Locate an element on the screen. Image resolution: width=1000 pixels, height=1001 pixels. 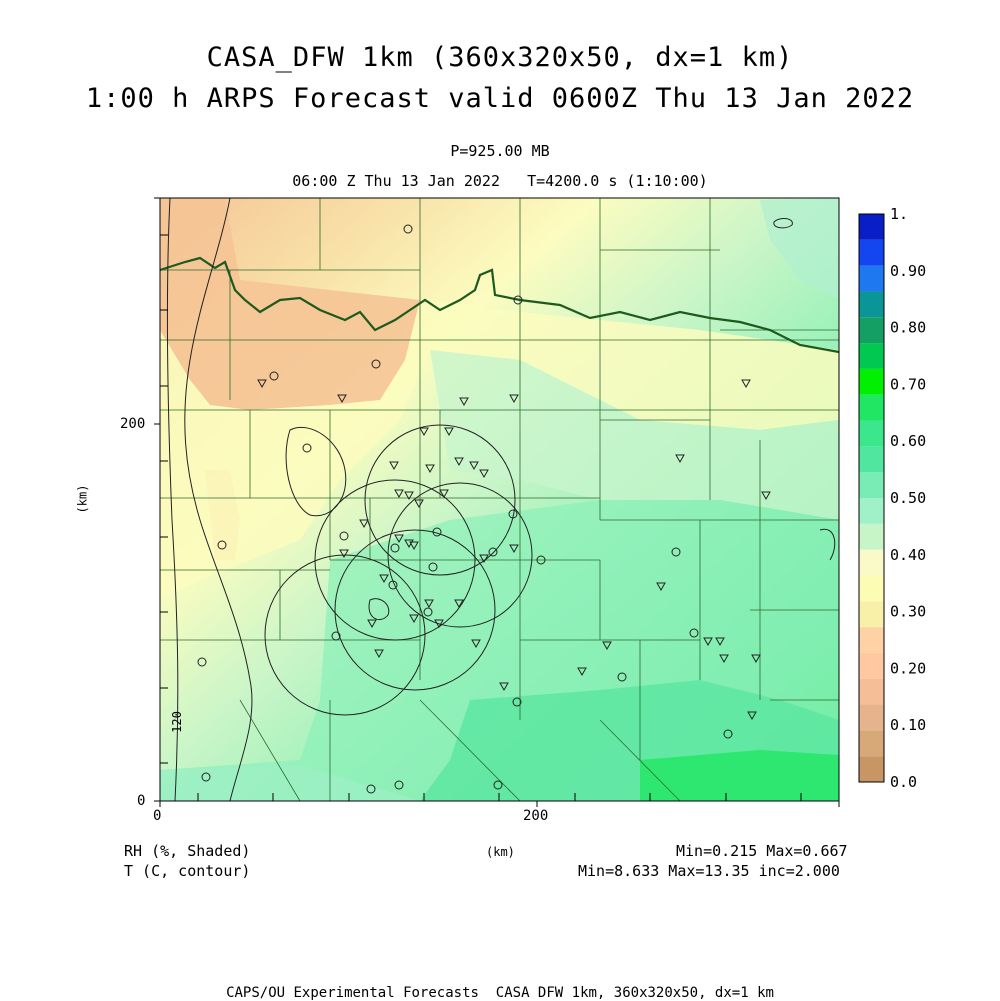
temperature-stats: Min=8.633 Max=13.35 inc=2.000 is located at coordinates (709, 871).